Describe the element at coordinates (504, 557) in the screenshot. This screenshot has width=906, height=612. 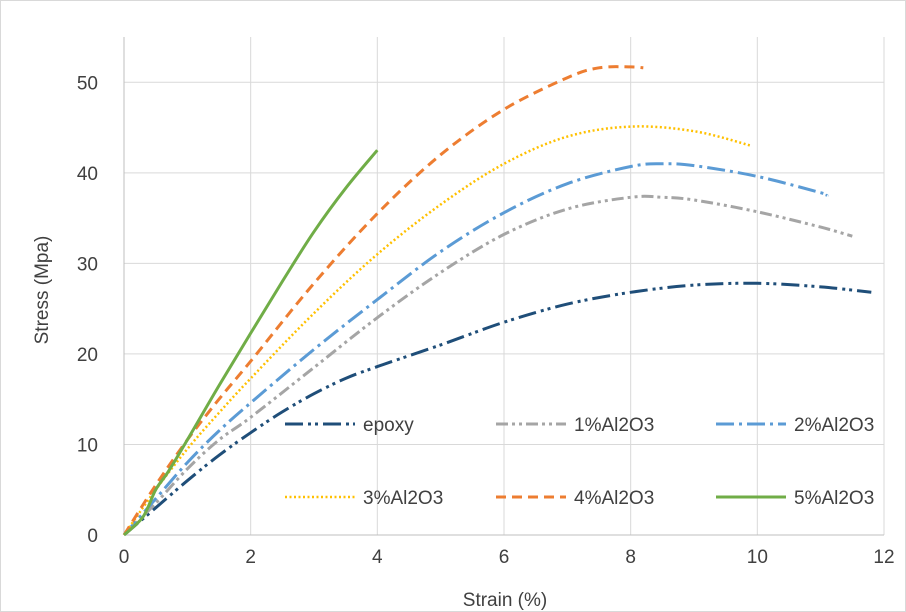
I see `x-tick-label: 6` at that location.